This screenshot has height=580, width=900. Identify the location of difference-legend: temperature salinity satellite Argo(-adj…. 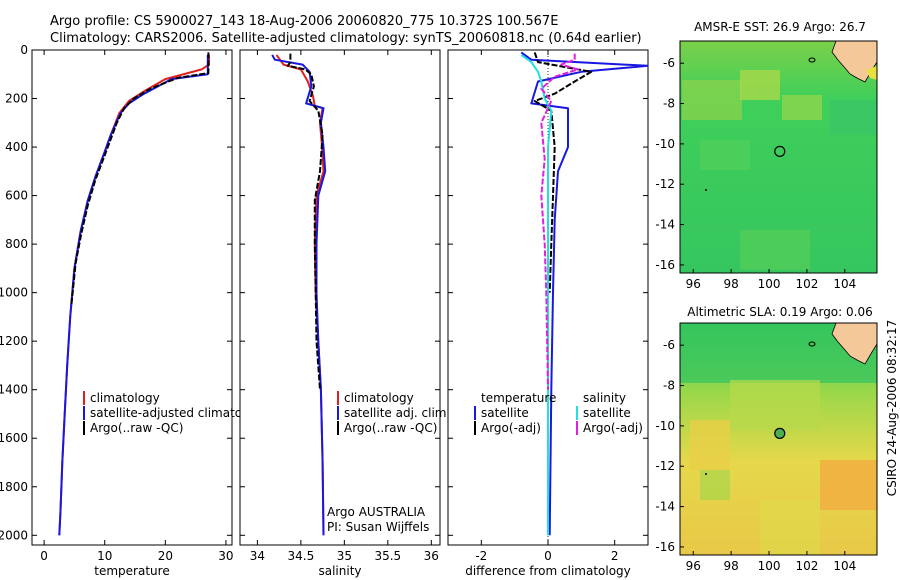
(558, 413).